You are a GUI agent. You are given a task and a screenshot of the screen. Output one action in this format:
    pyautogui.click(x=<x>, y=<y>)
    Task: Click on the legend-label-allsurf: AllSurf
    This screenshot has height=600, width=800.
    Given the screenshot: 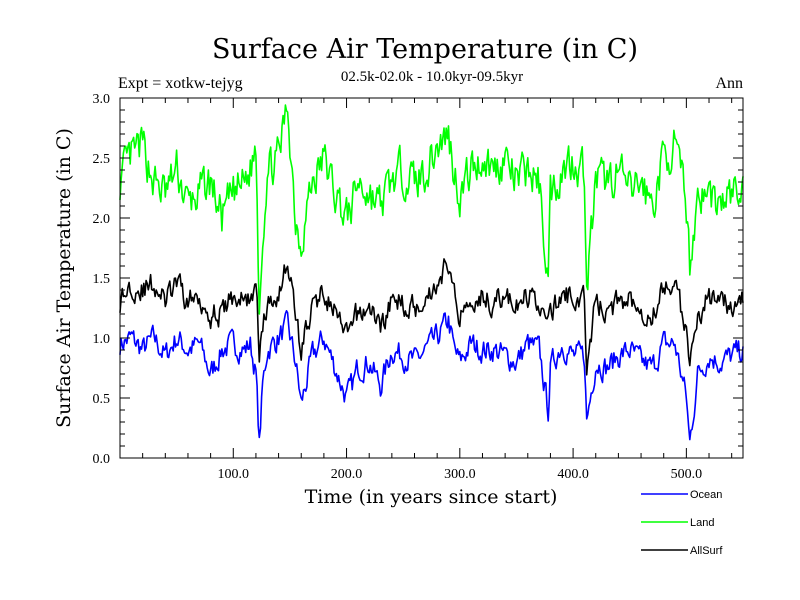 What is the action you would take?
    pyautogui.click(x=706, y=551)
    